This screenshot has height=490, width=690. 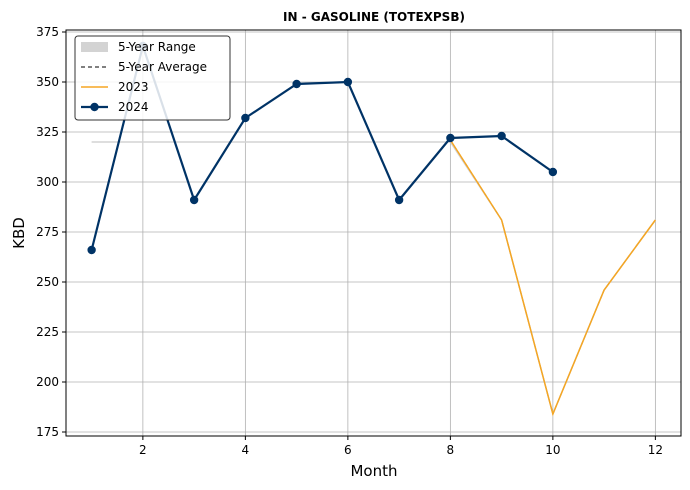 What do you see at coordinates (348, 450) in the screenshot?
I see `x-tick-label: 6` at bounding box center [348, 450].